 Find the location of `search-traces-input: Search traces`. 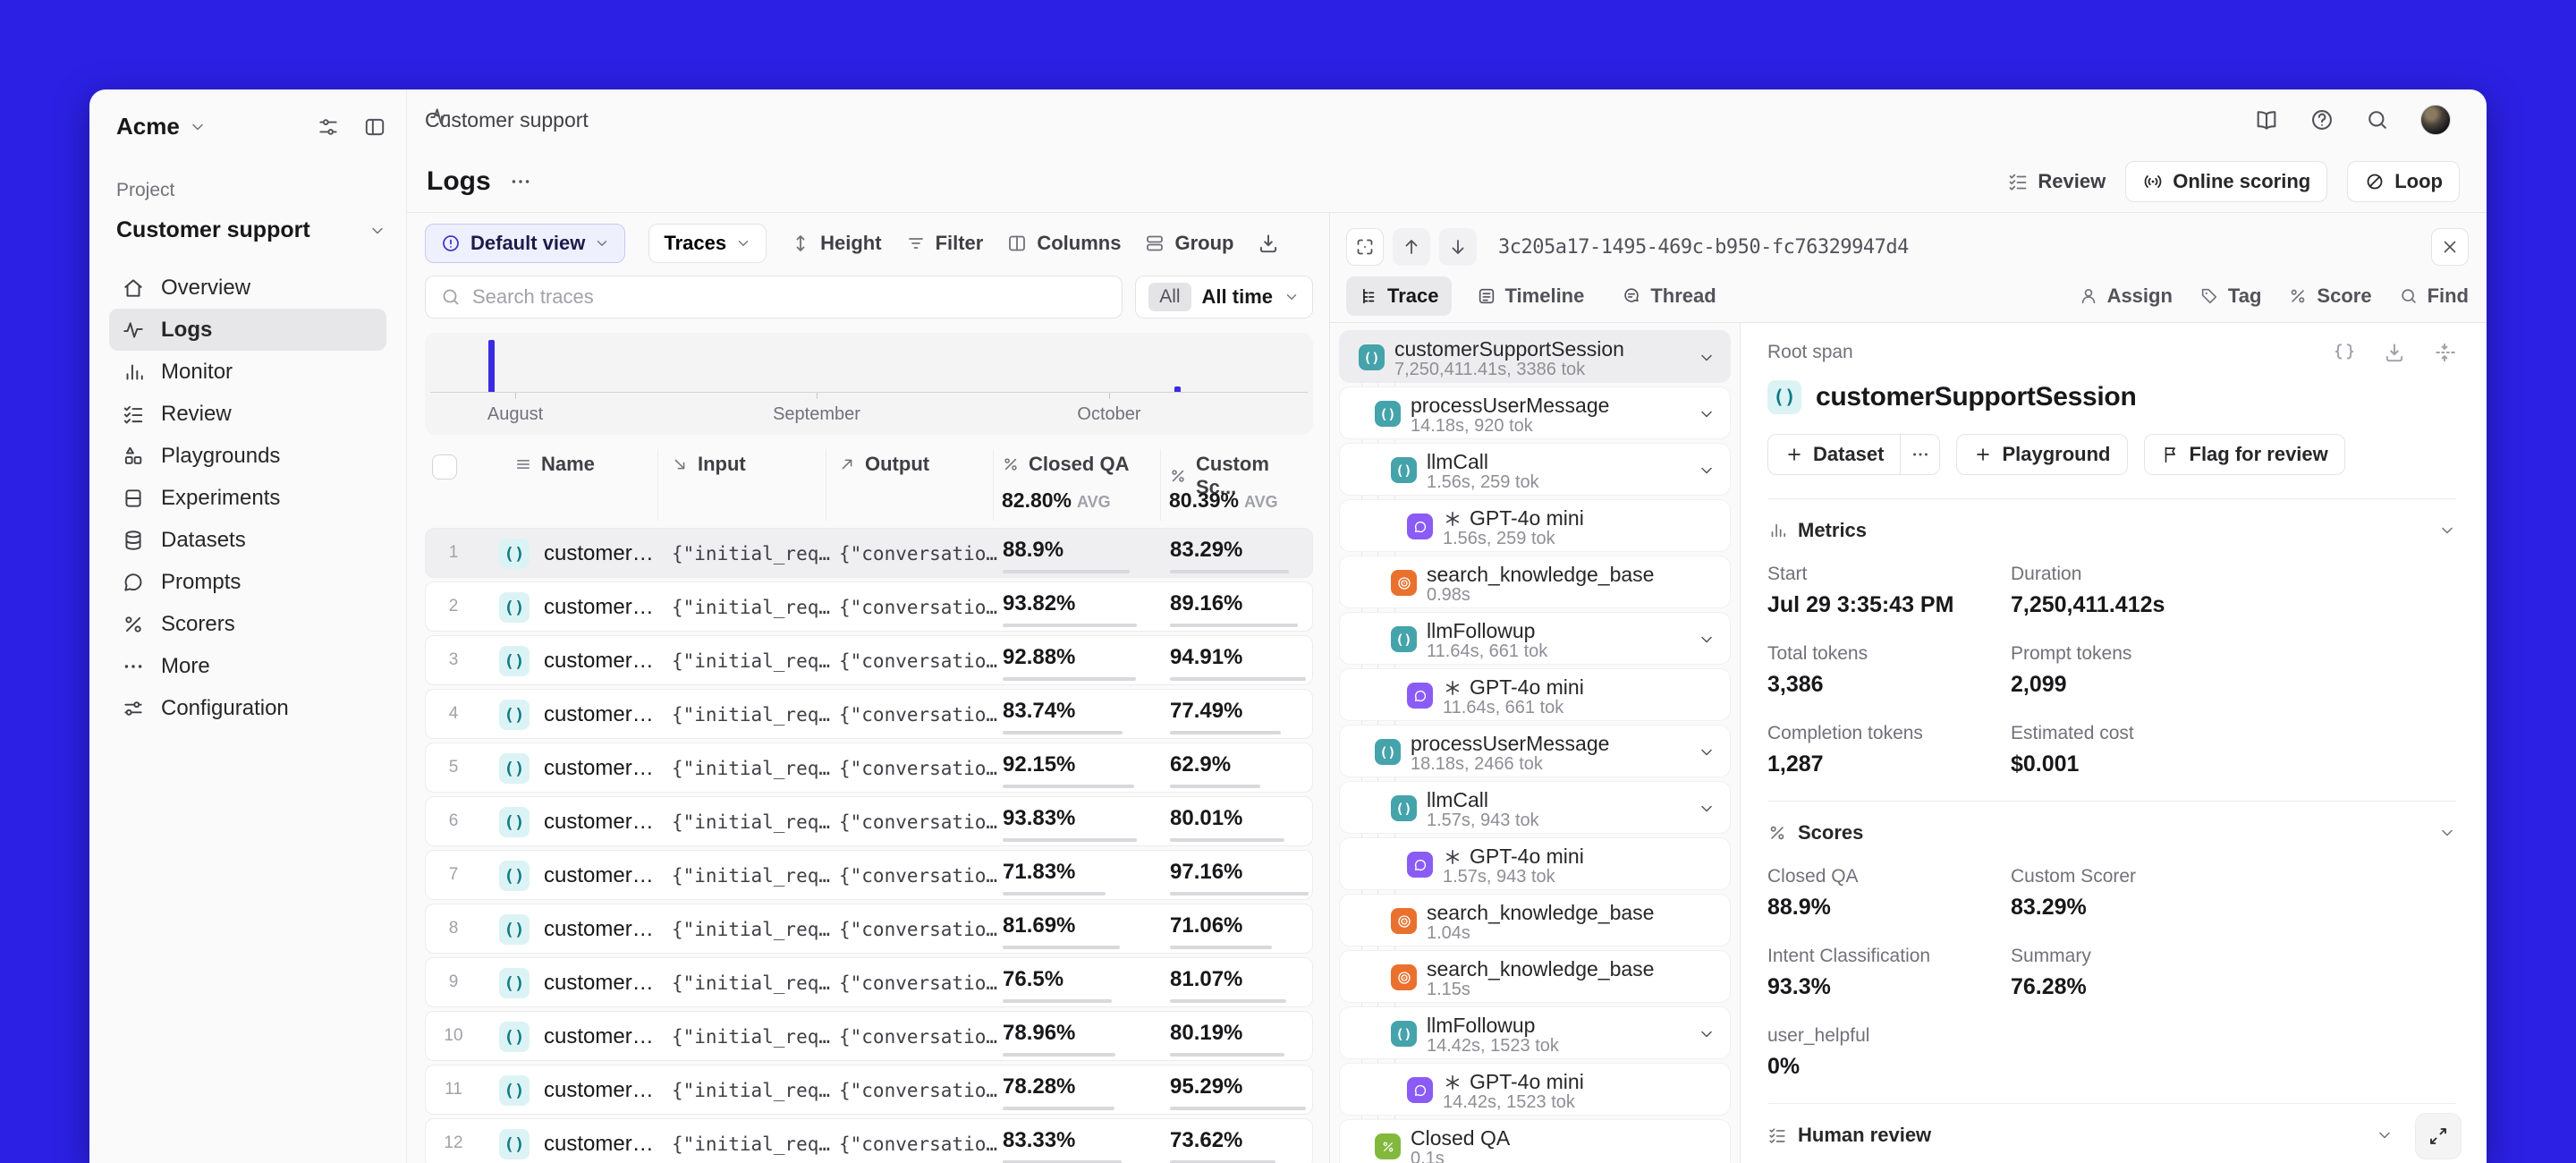

search-traces-input: Search traces is located at coordinates (774, 297).